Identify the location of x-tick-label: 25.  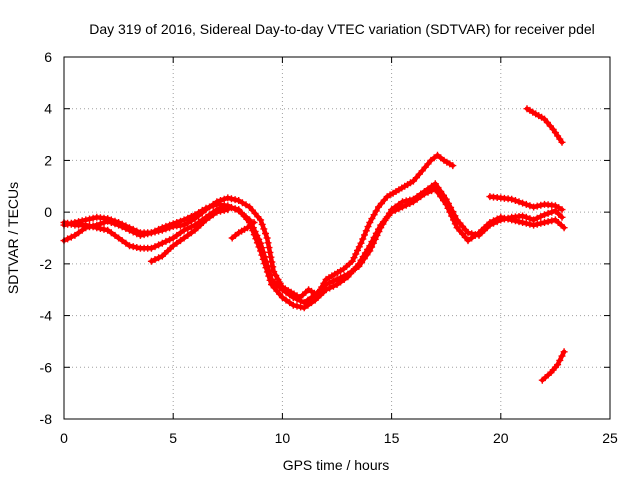
(610, 438).